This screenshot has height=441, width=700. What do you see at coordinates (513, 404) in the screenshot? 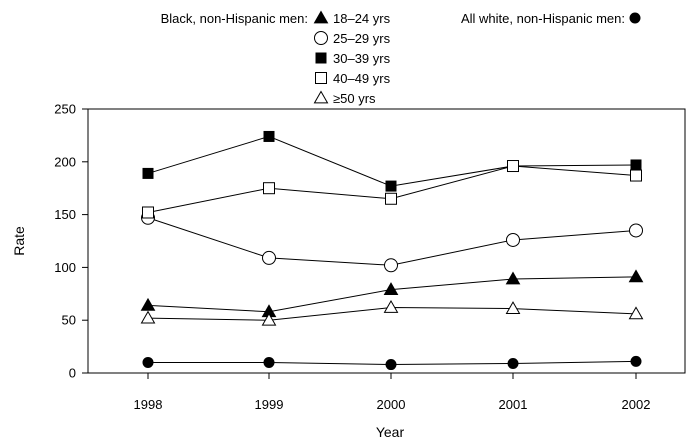
I see `x-tick-label: 2001` at bounding box center [513, 404].